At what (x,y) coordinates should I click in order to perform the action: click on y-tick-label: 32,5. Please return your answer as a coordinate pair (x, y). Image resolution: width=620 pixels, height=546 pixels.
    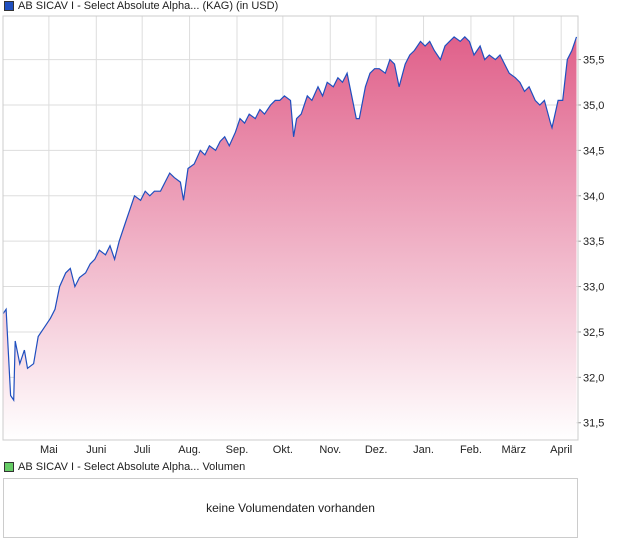
    Looking at the image, I should click on (593, 333).